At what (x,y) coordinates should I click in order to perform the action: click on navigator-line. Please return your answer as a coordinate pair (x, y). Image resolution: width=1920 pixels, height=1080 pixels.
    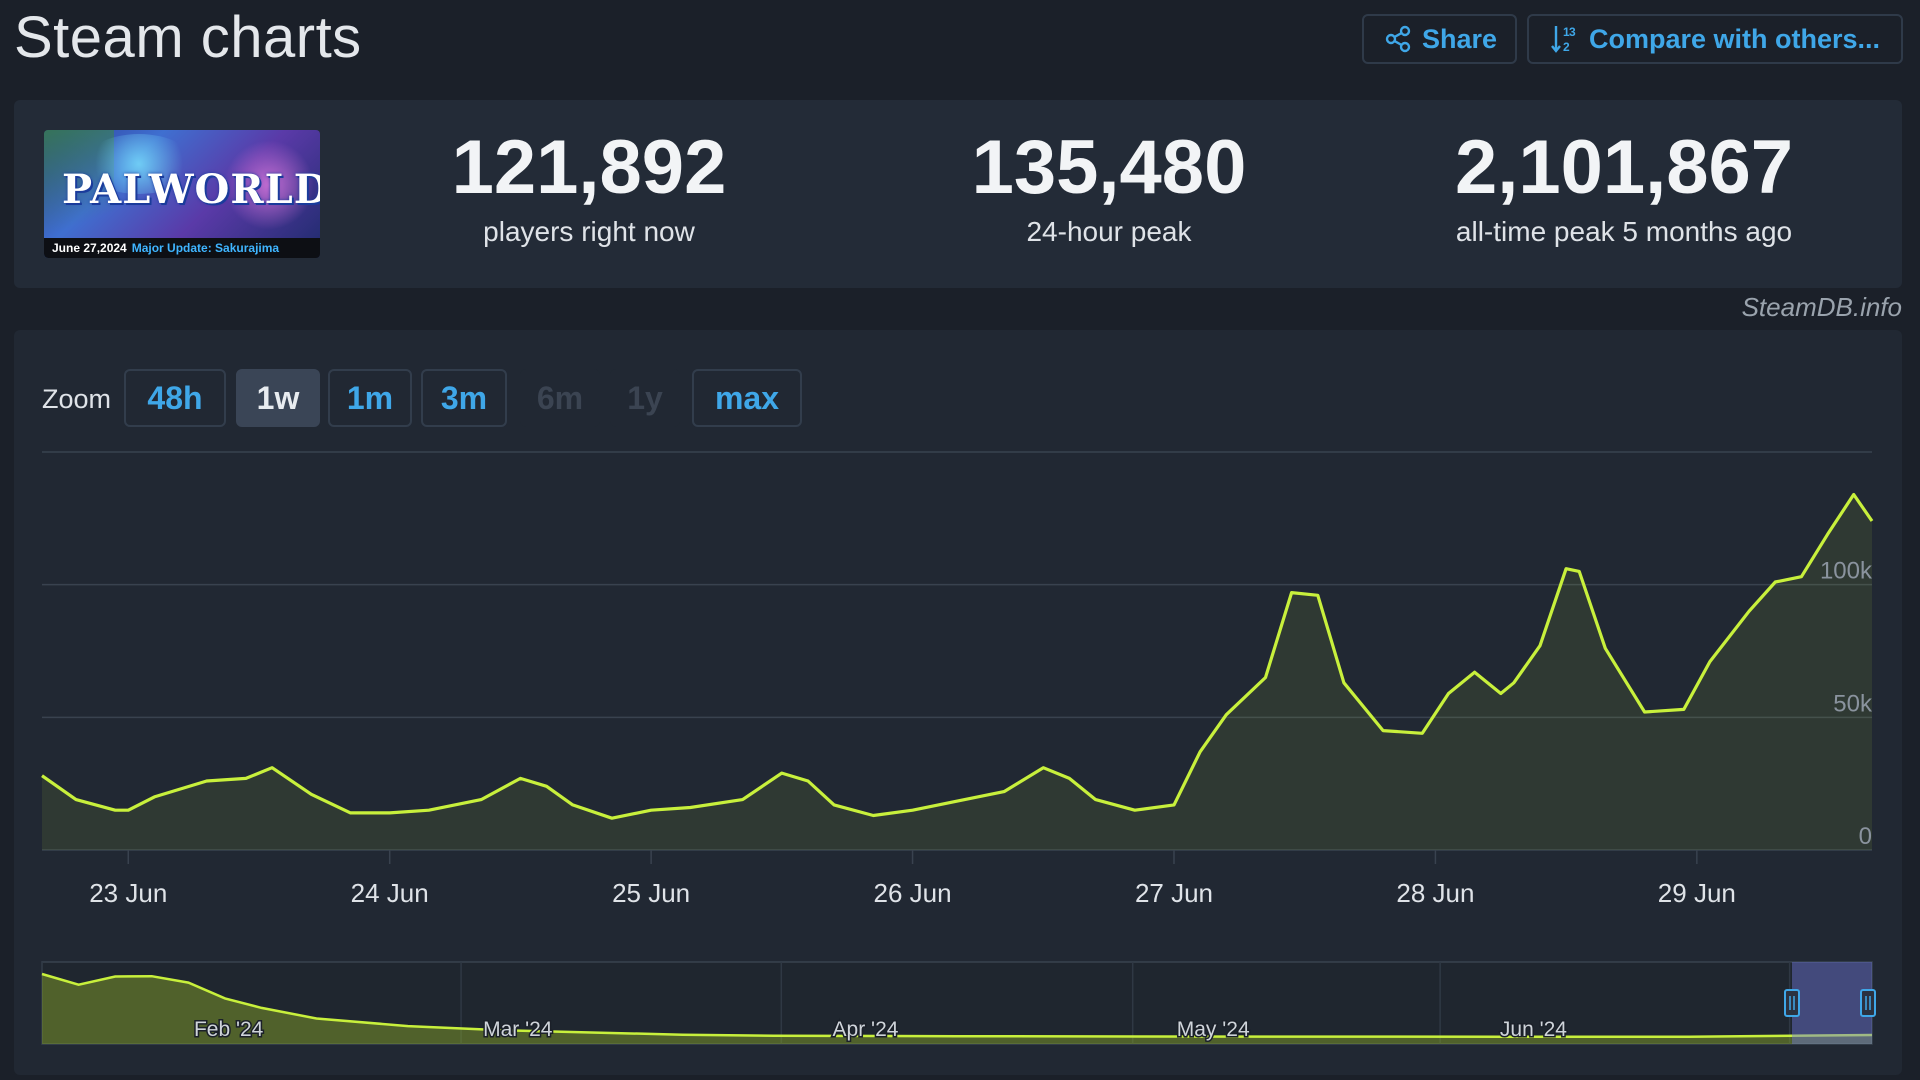
    Looking at the image, I should click on (957, 1005).